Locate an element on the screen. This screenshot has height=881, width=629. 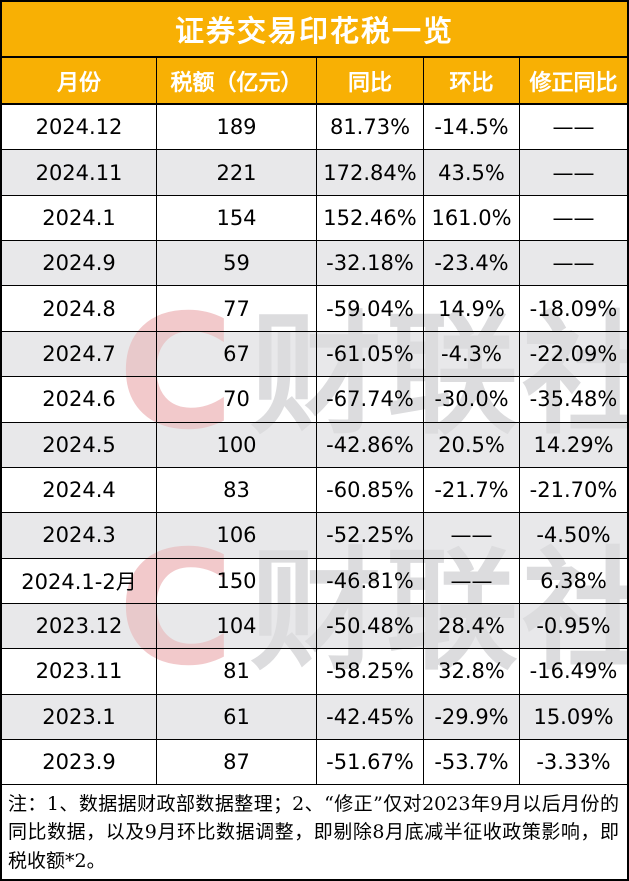
column-header-revised-yoy: 修正同比 is located at coordinates (573, 83).